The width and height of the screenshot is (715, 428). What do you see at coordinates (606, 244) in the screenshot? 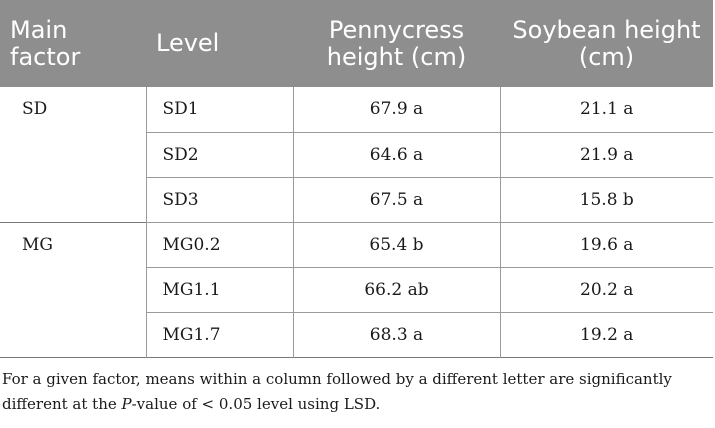
I see `soybean-cell: 19.6 a` at bounding box center [606, 244].